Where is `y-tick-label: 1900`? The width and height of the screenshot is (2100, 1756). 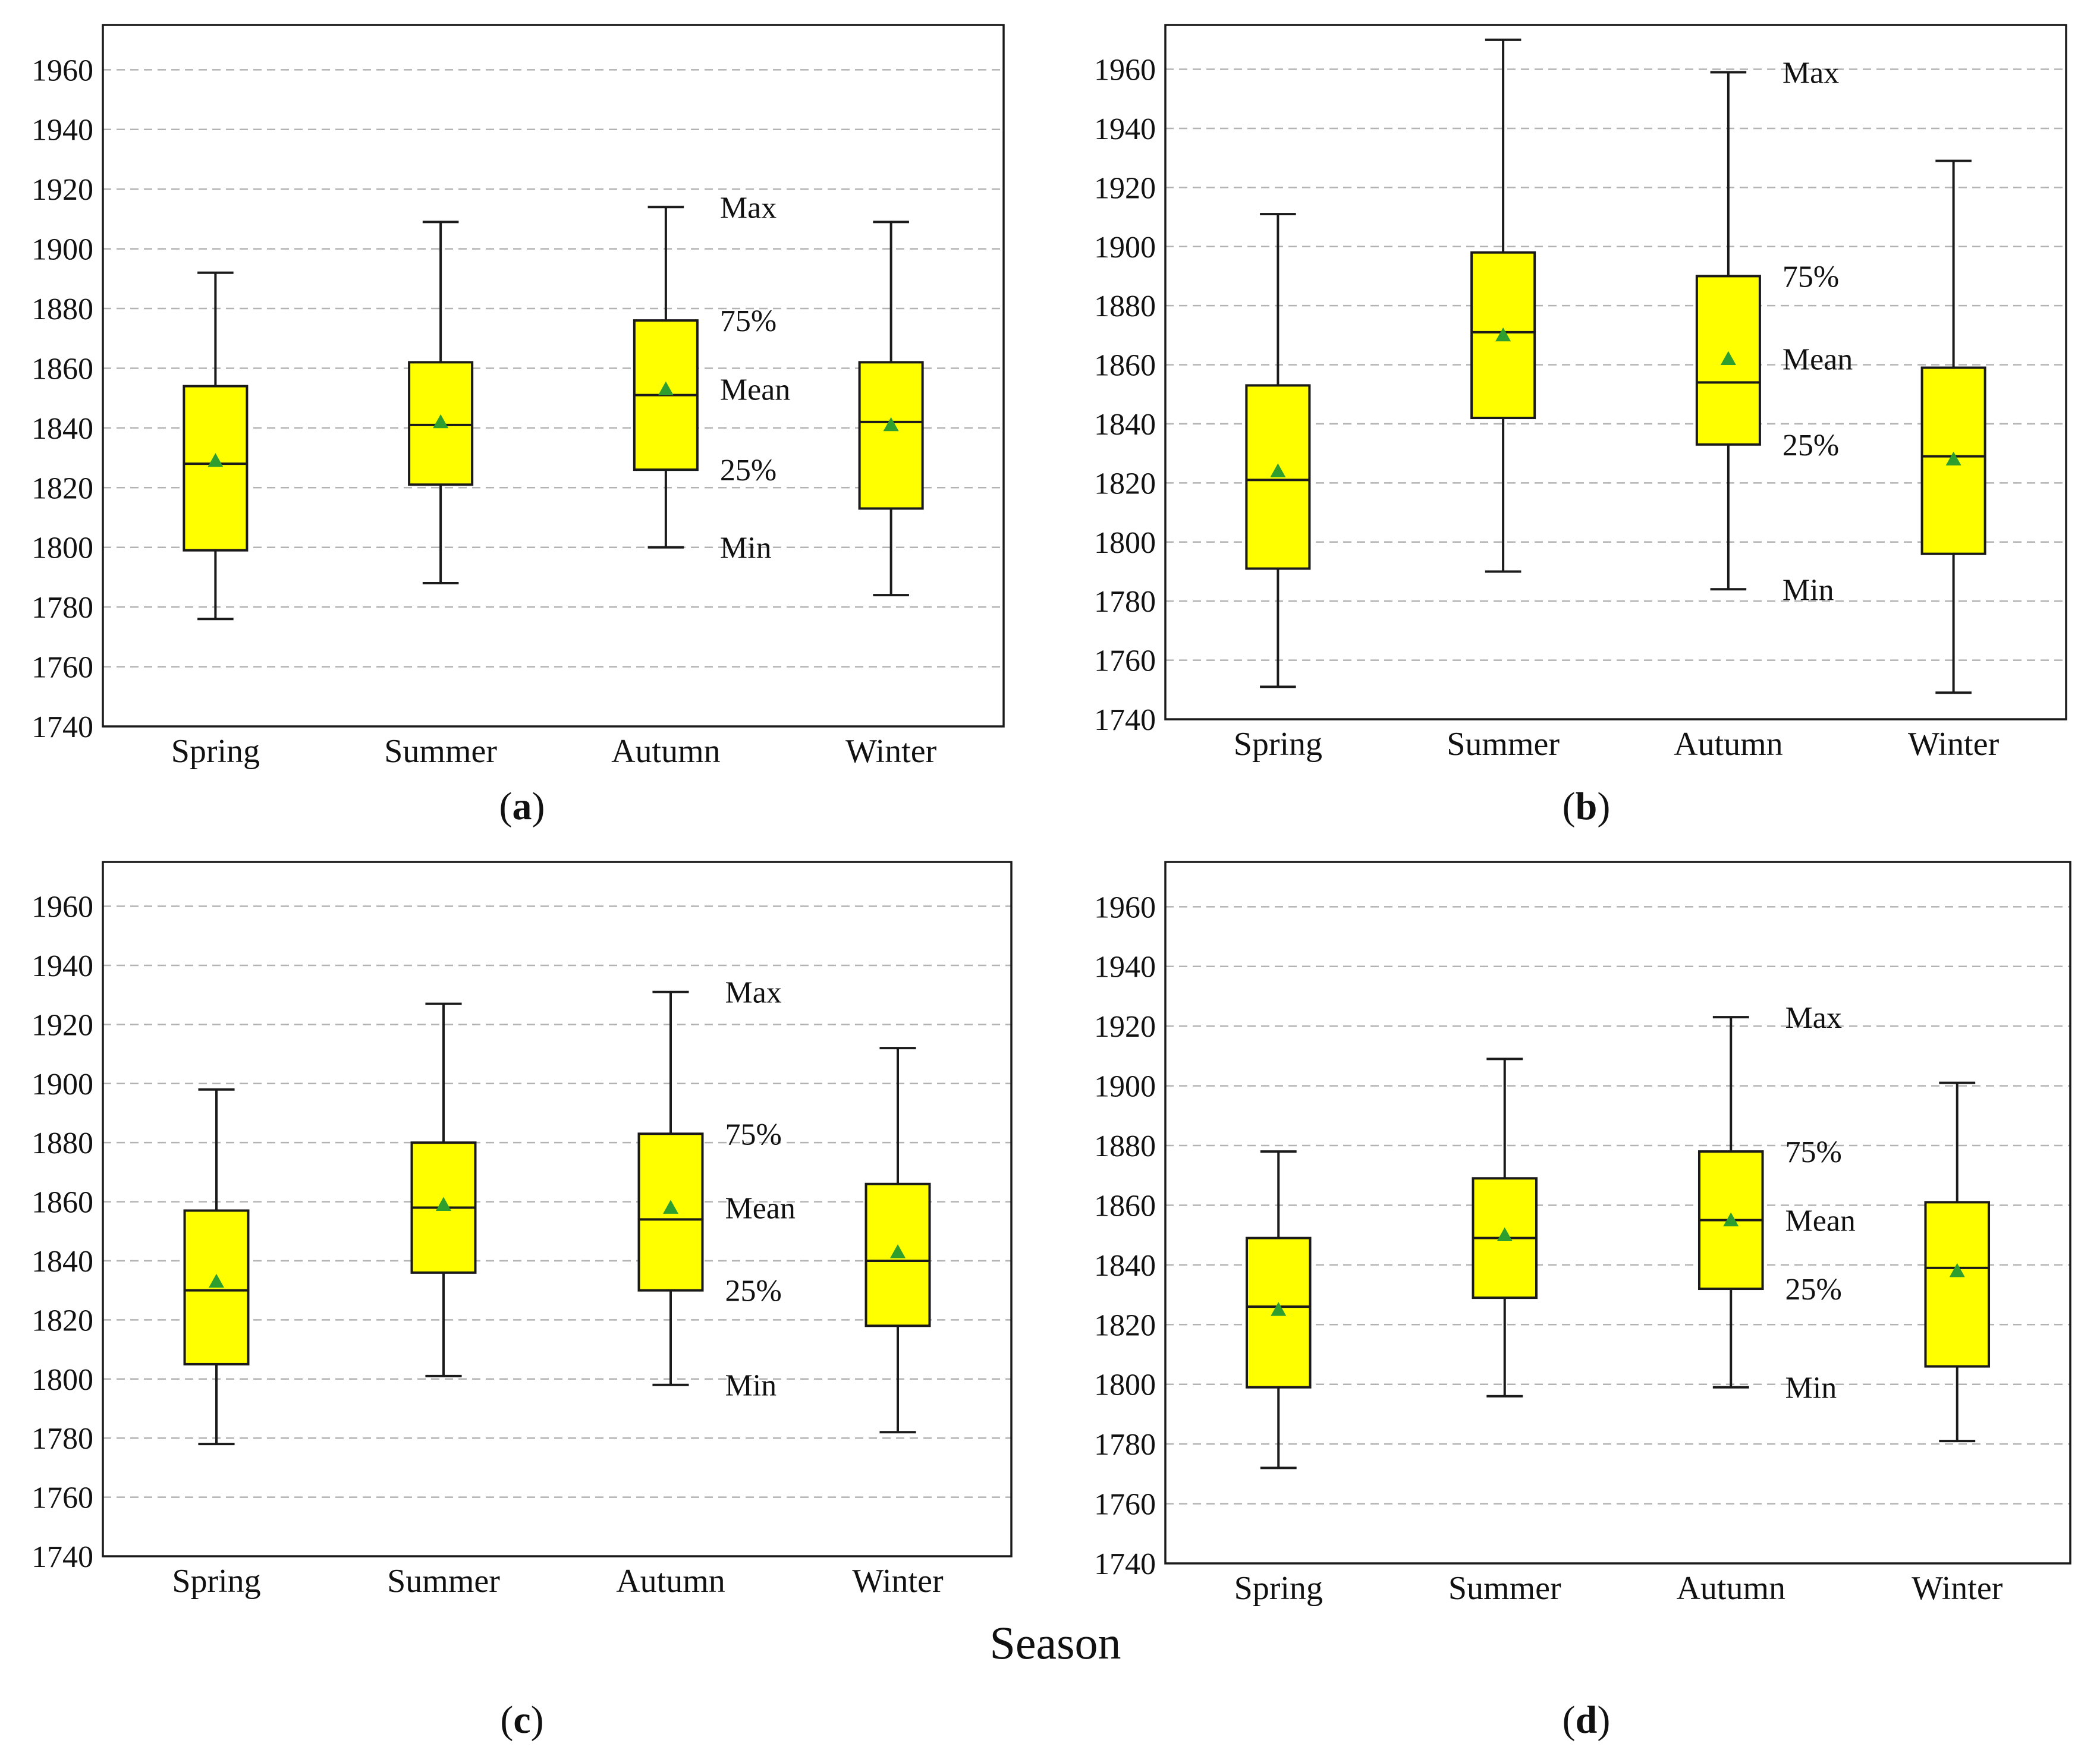
y-tick-label: 1900 is located at coordinates (1125, 1087).